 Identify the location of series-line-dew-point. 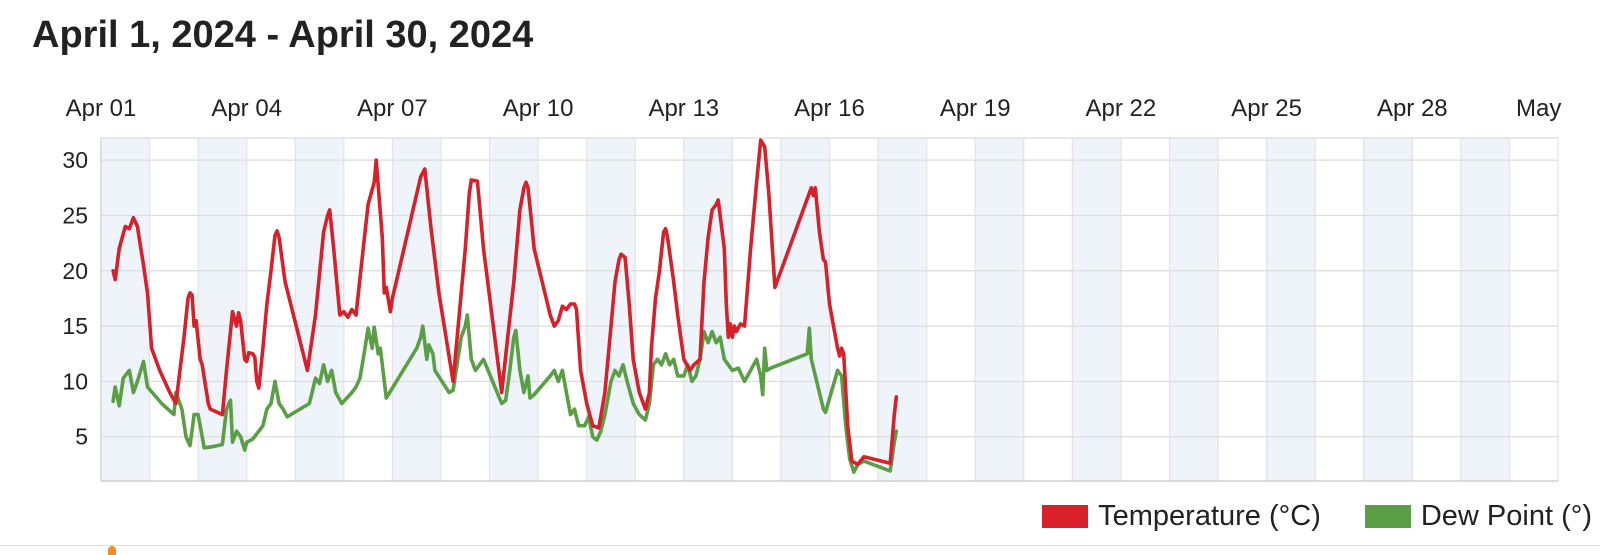
(505, 393).